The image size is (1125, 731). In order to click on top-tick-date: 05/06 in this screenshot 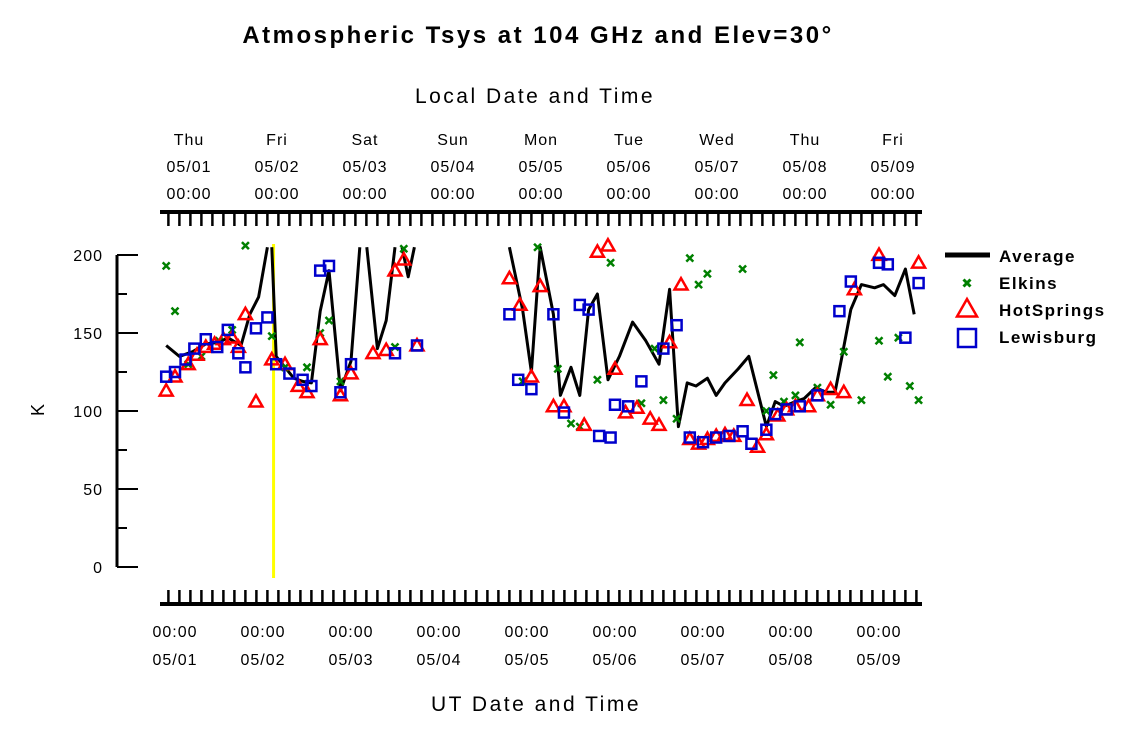, I will do `click(628, 167)`.